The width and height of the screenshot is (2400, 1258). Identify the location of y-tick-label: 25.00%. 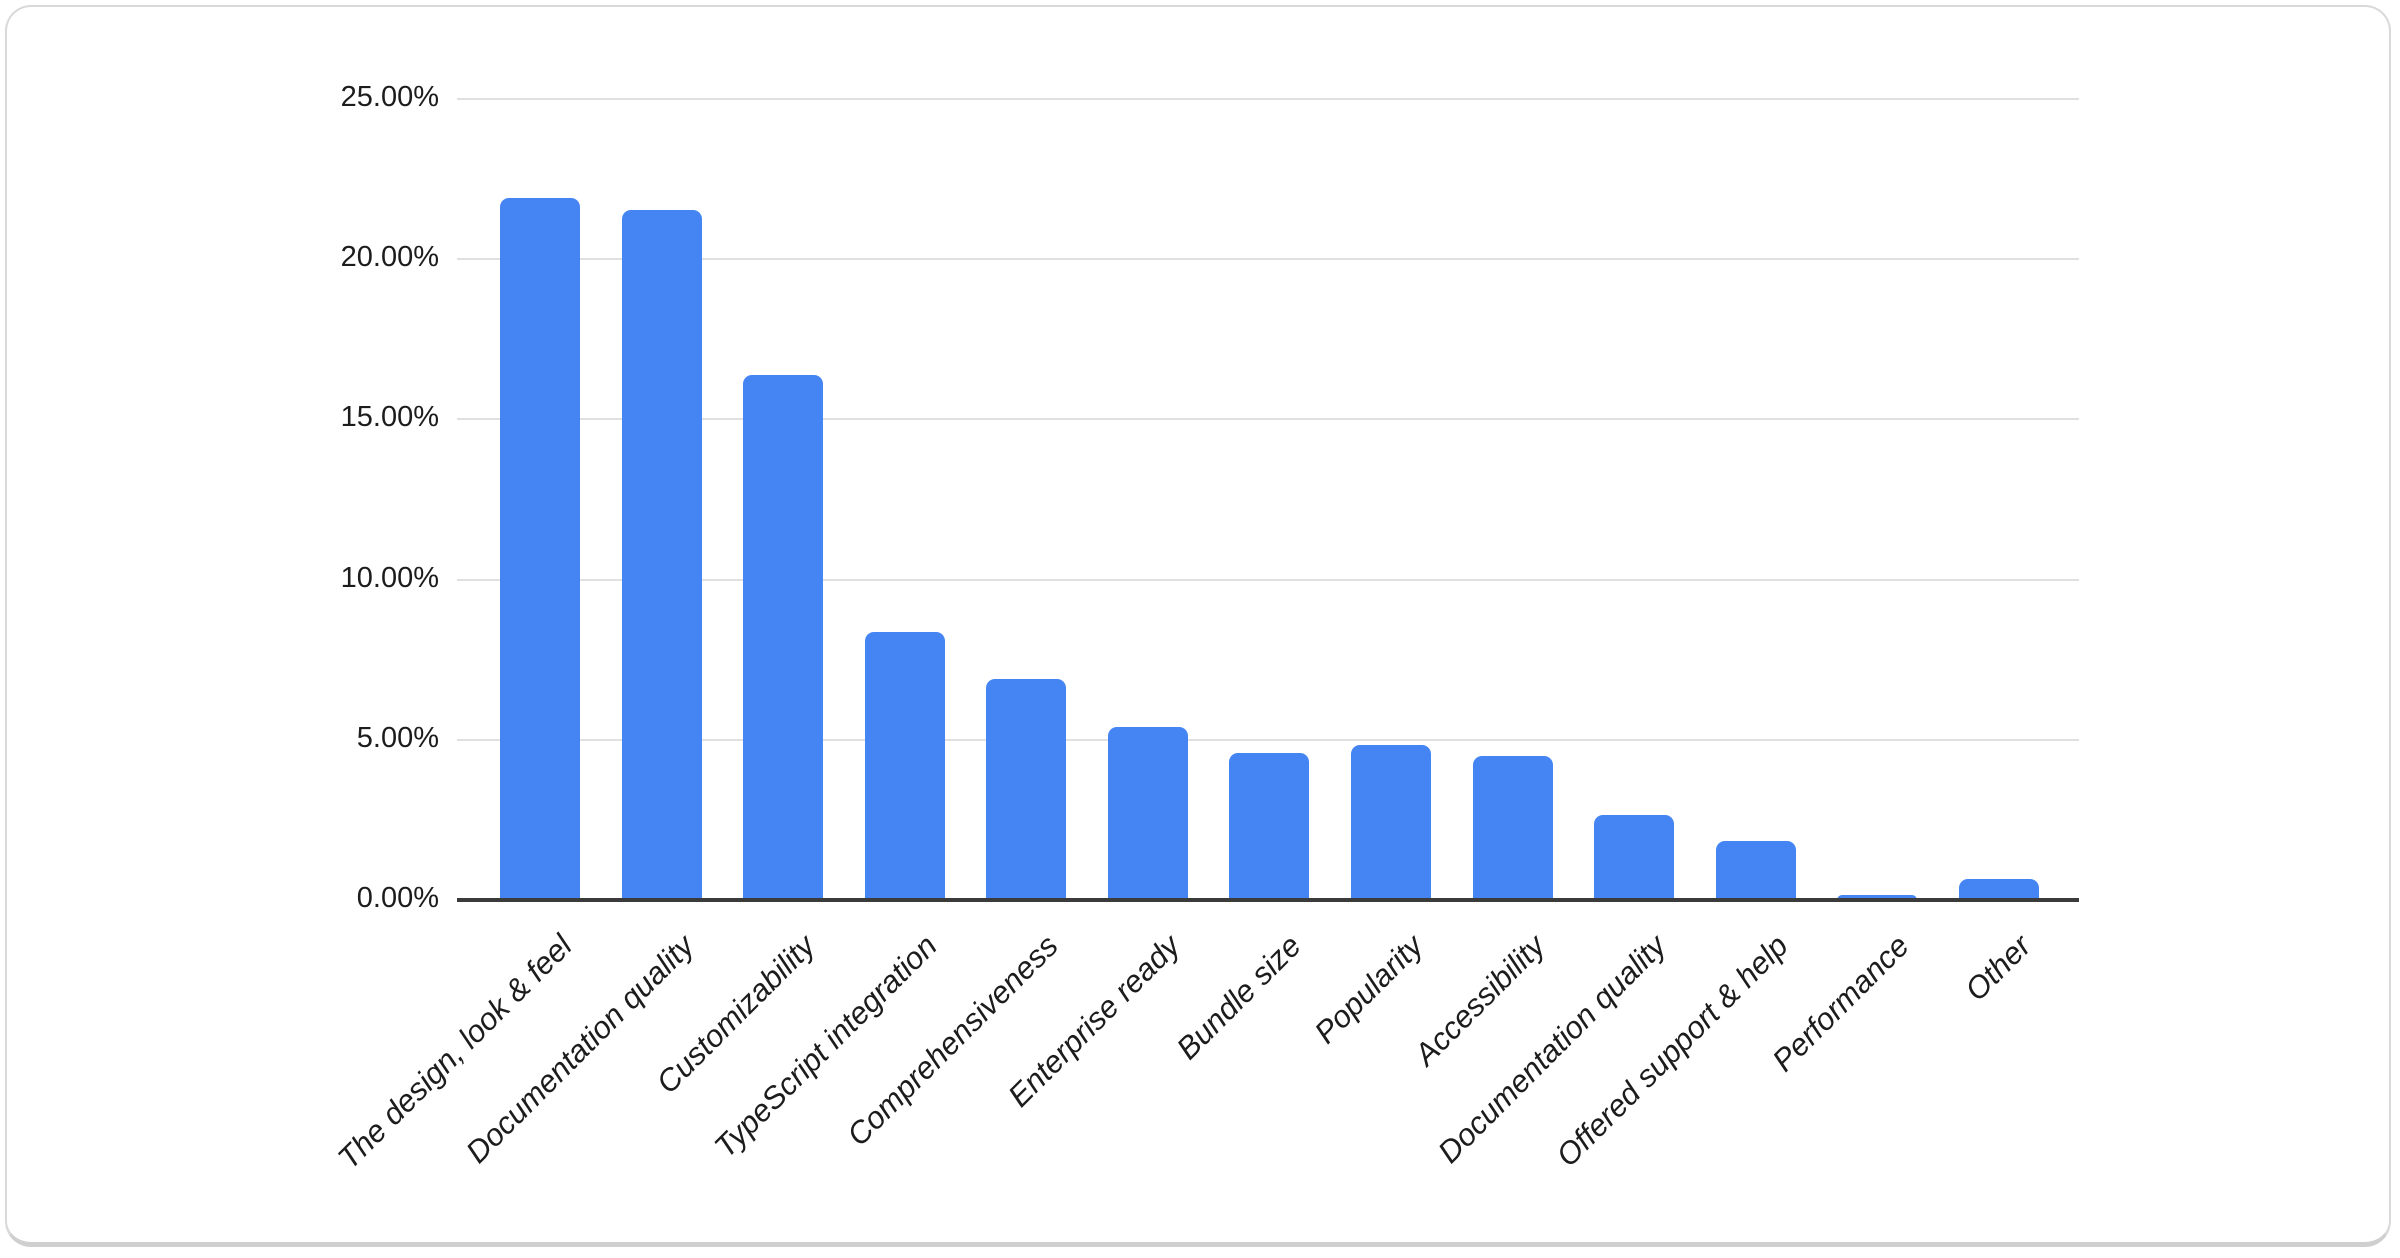
(389, 97).